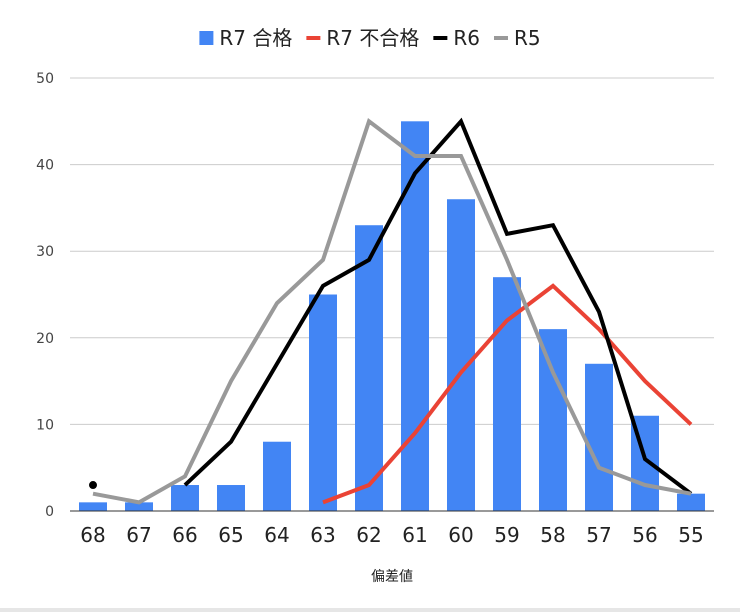  Describe the element at coordinates (506, 535) in the screenshot. I see `x-tick-label: 59` at that location.